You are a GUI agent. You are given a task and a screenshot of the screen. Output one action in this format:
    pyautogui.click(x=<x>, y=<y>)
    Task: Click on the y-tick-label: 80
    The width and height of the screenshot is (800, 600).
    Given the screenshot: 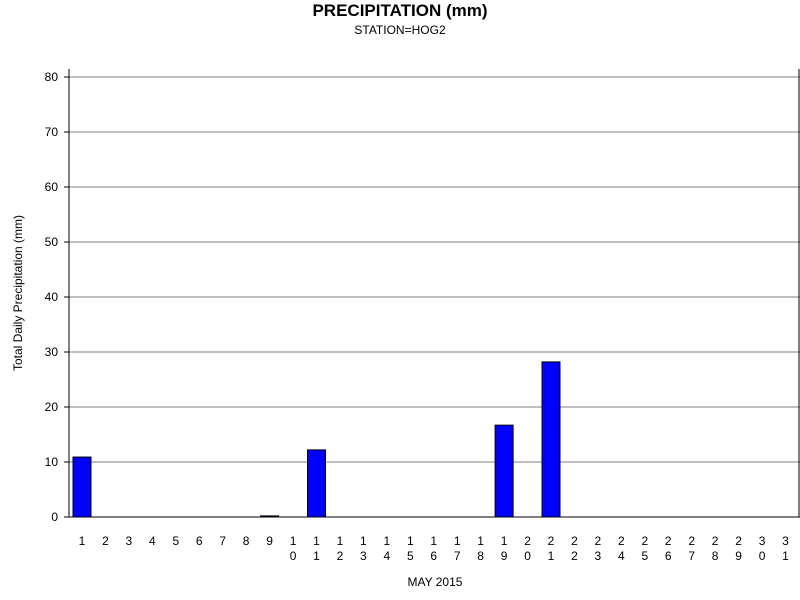 What is the action you would take?
    pyautogui.click(x=52, y=77)
    